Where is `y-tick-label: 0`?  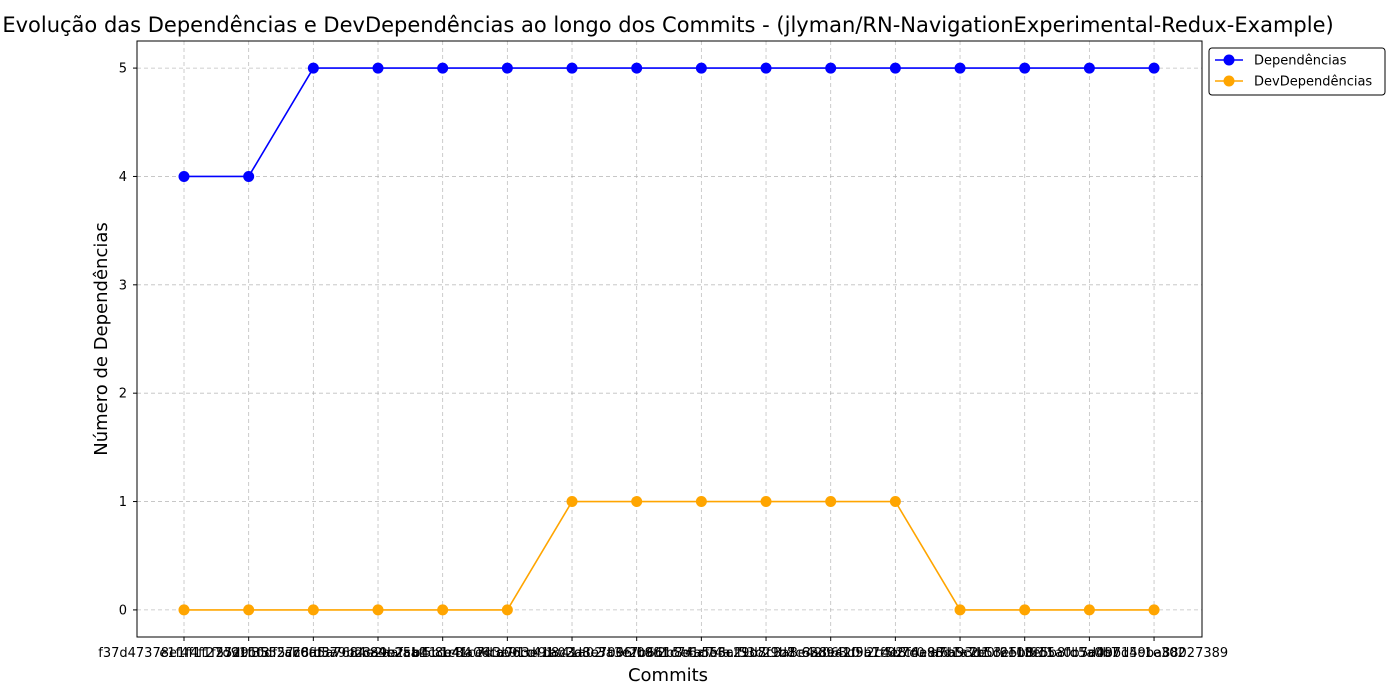
y-tick-label: 0 is located at coordinates (123, 610).